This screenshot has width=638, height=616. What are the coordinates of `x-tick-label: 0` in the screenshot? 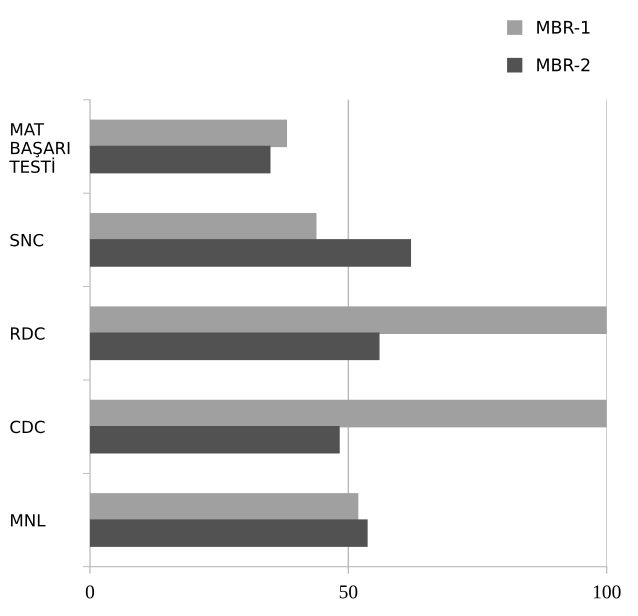 It's located at (90, 591).